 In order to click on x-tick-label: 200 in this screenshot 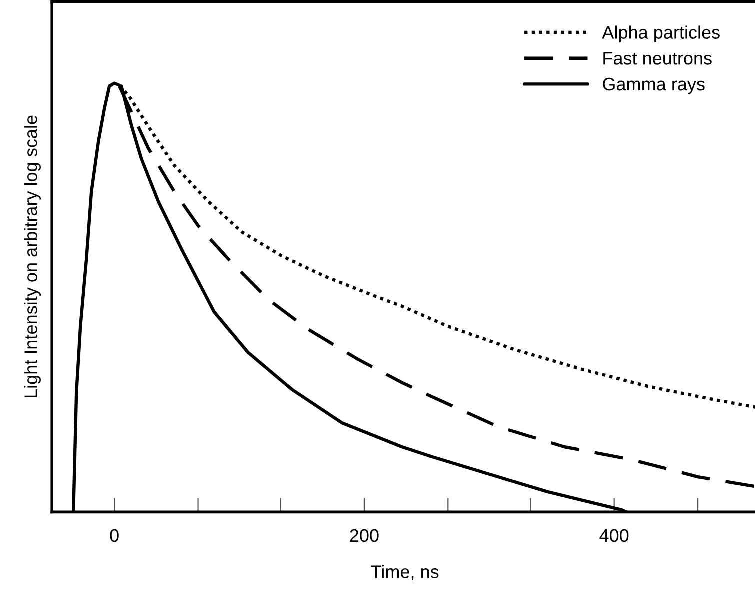, I will do `click(364, 535)`.